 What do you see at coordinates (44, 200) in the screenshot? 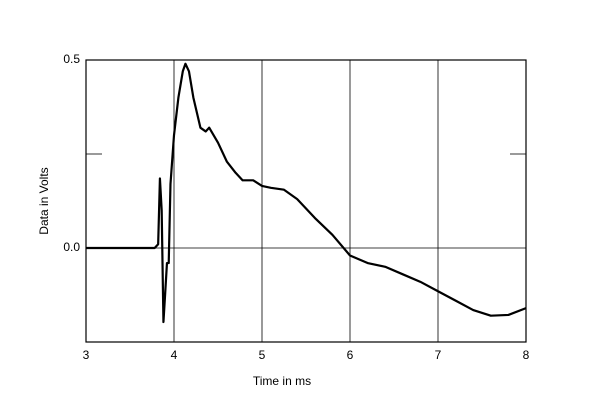
I see `y-axis-label: Data in Volts` at bounding box center [44, 200].